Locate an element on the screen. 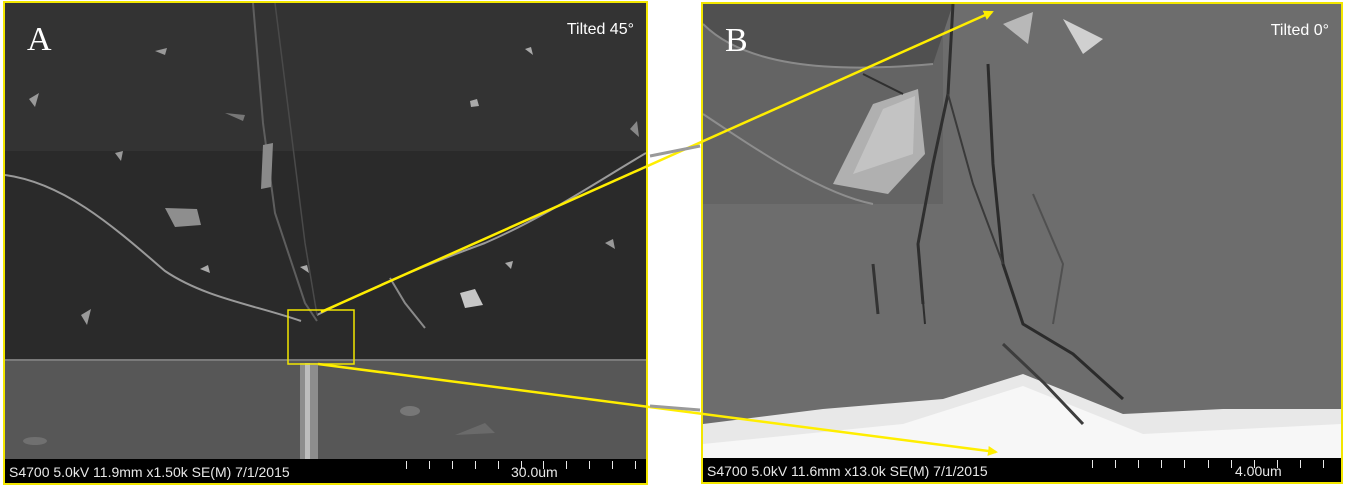 The height and width of the screenshot is (486, 1345). panel-a-scale-ticks is located at coordinates (521, 466).